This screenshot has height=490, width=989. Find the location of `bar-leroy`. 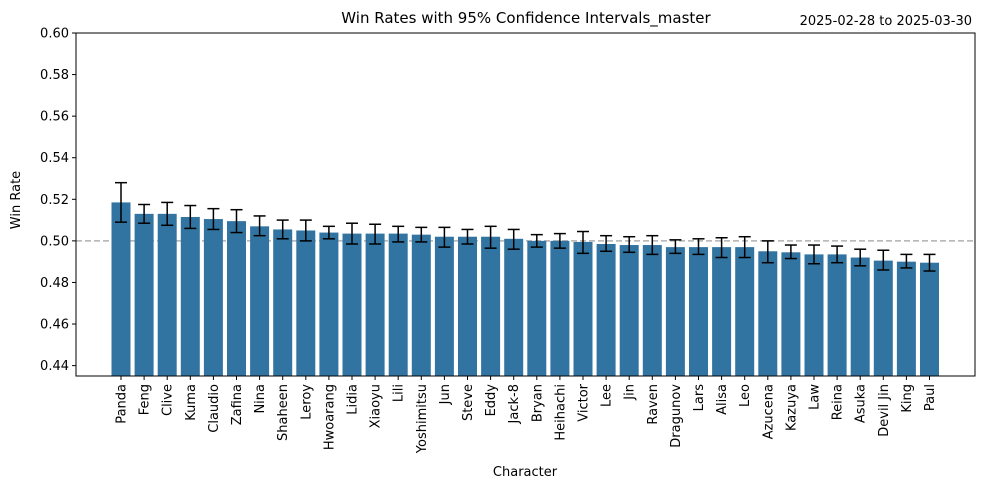

bar-leroy is located at coordinates (306, 303).